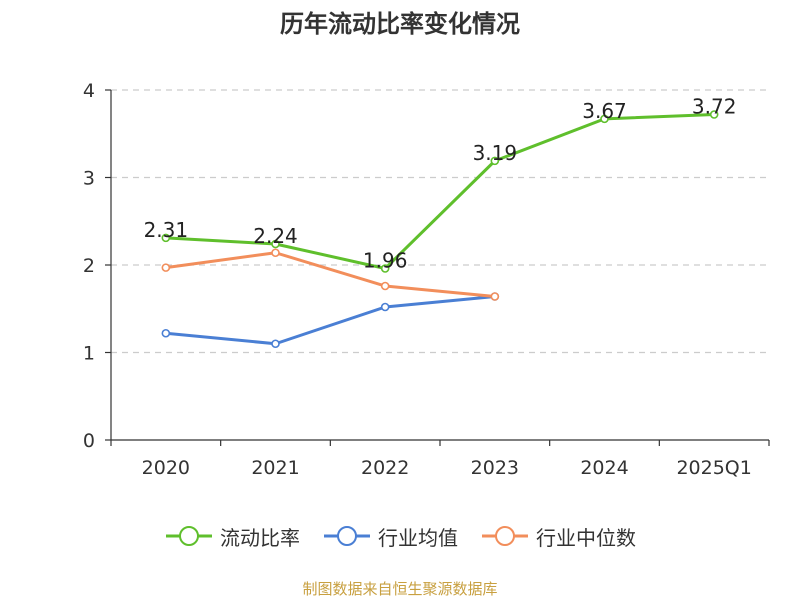 The width and height of the screenshot is (800, 600). What do you see at coordinates (89, 441) in the screenshot?
I see `y-tick-label: 0` at bounding box center [89, 441].